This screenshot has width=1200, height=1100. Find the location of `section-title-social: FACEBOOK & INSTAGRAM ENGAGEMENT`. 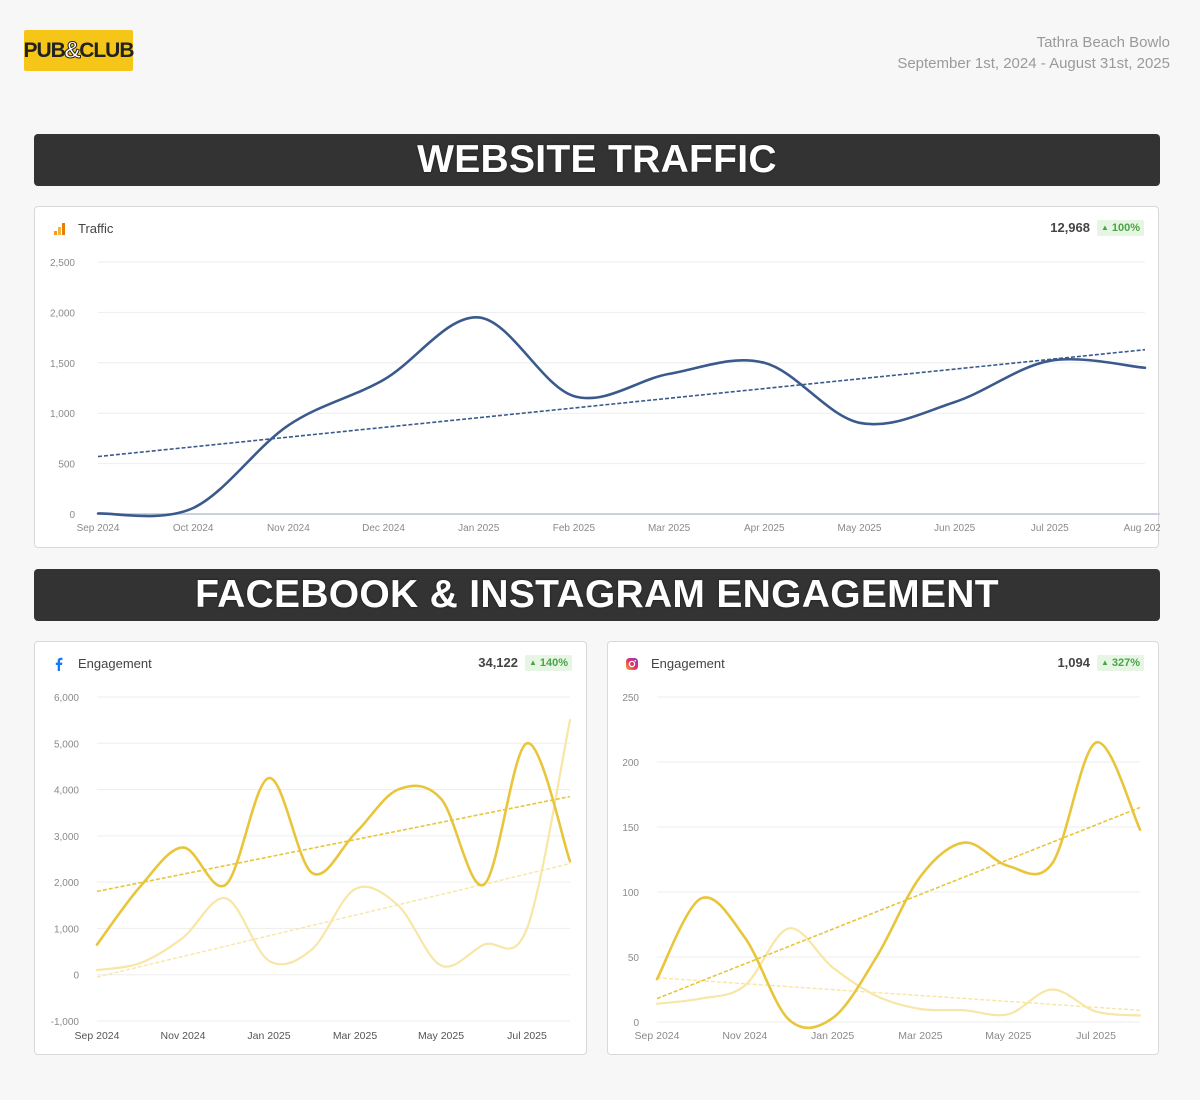

section-title-social: FACEBOOK & INSTAGRAM ENGAGEMENT is located at coordinates (597, 594).